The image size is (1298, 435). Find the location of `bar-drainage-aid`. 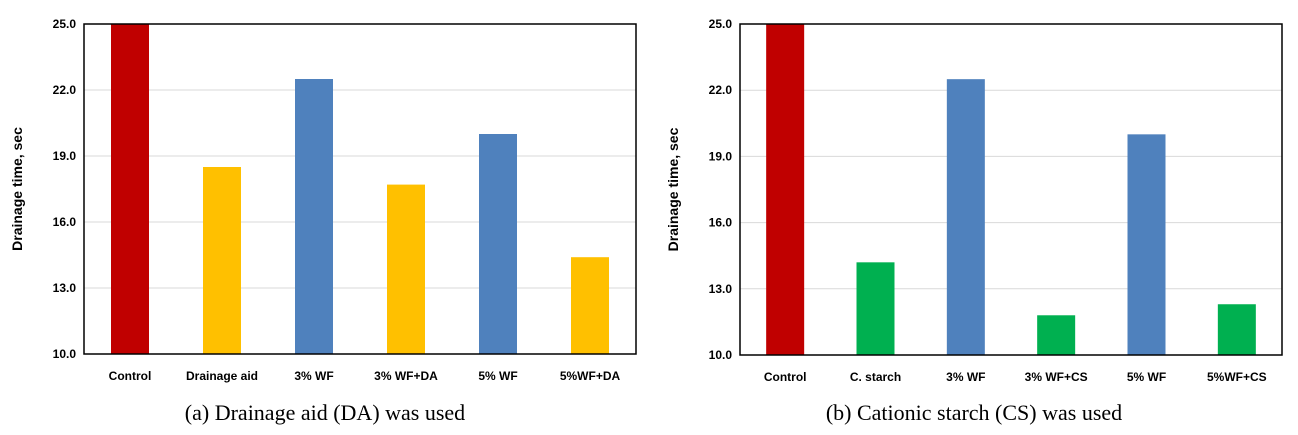

bar-drainage-aid is located at coordinates (222, 260).